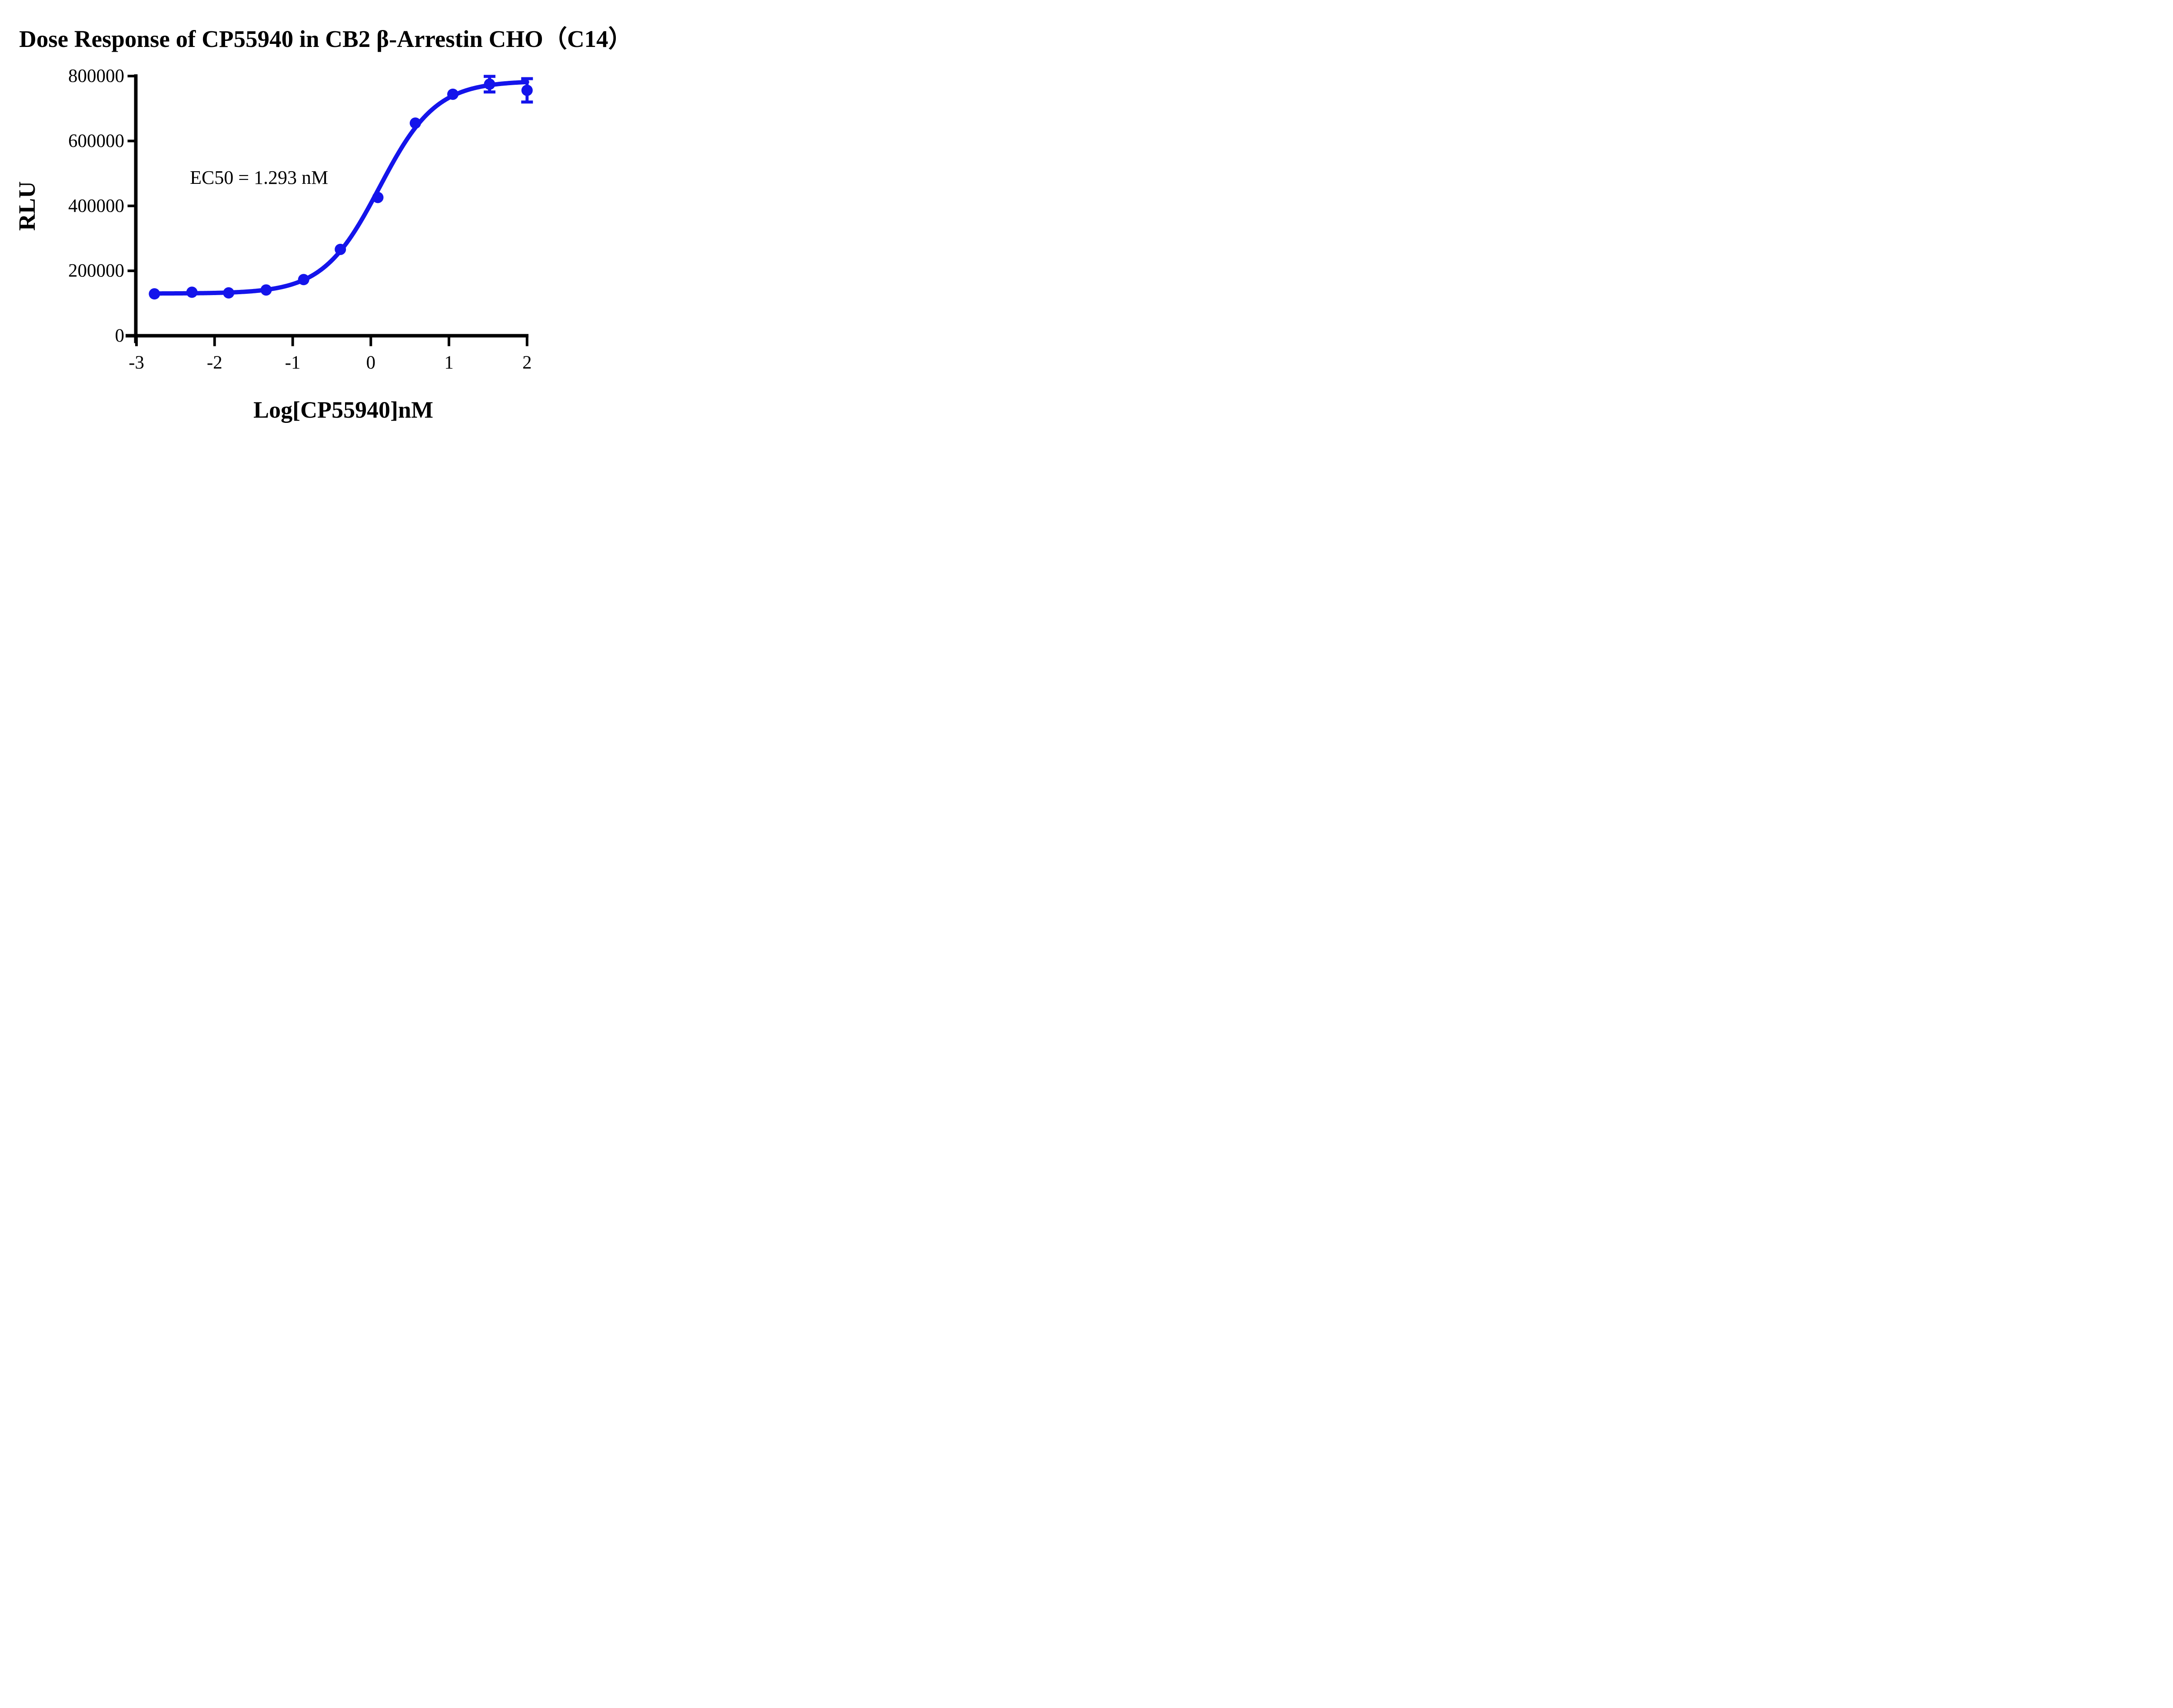 The height and width of the screenshot is (1708, 2173). I want to click on fit-curve, so click(340, 188).